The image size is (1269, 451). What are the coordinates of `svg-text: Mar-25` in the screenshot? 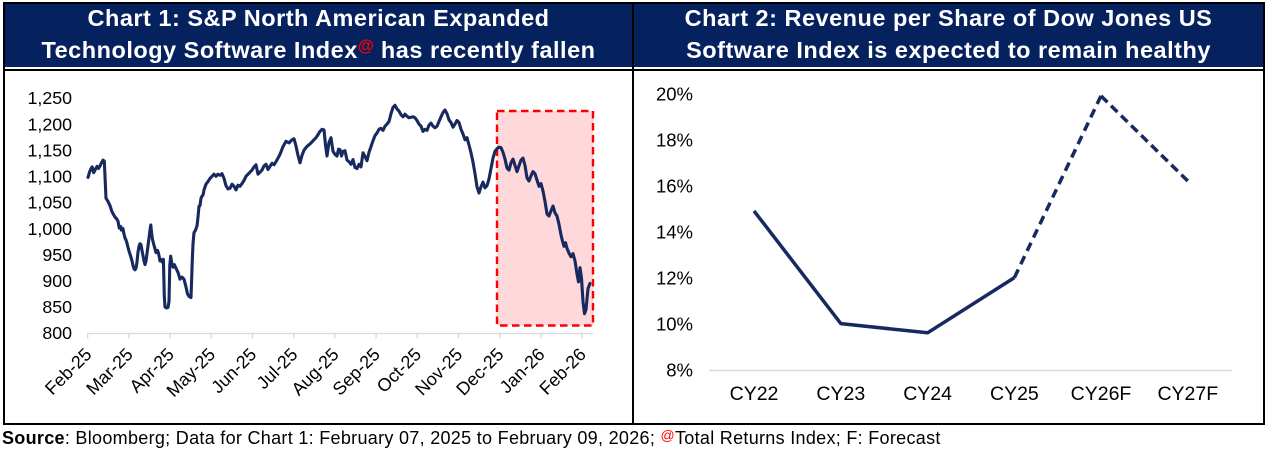 It's located at (109, 371).